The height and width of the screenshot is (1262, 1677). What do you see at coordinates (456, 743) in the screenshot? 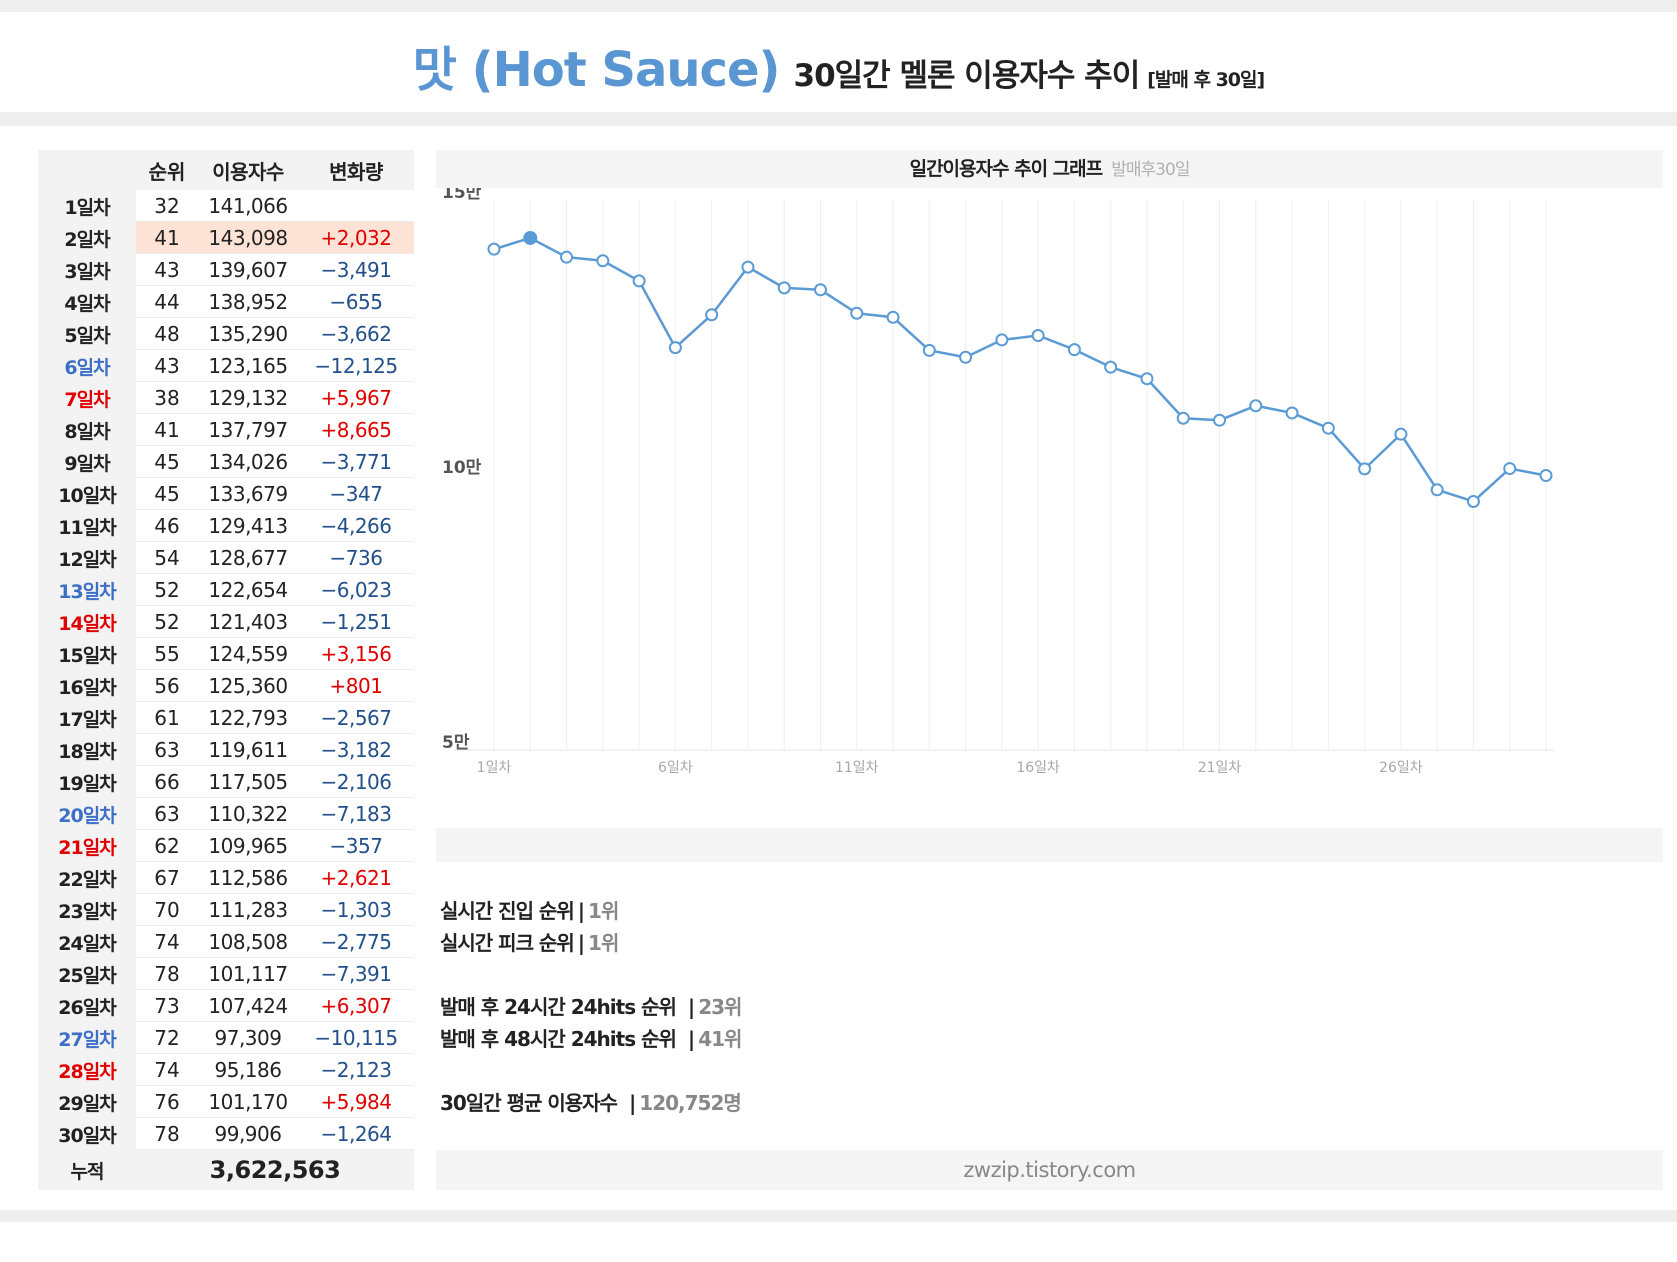
I see `y-tick-label: 5만` at bounding box center [456, 743].